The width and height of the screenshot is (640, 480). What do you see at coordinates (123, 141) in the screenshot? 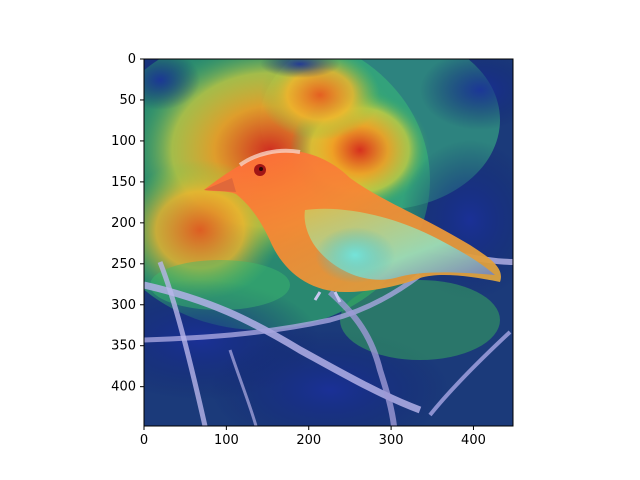
I see `y-tick-label: 100` at bounding box center [123, 141].